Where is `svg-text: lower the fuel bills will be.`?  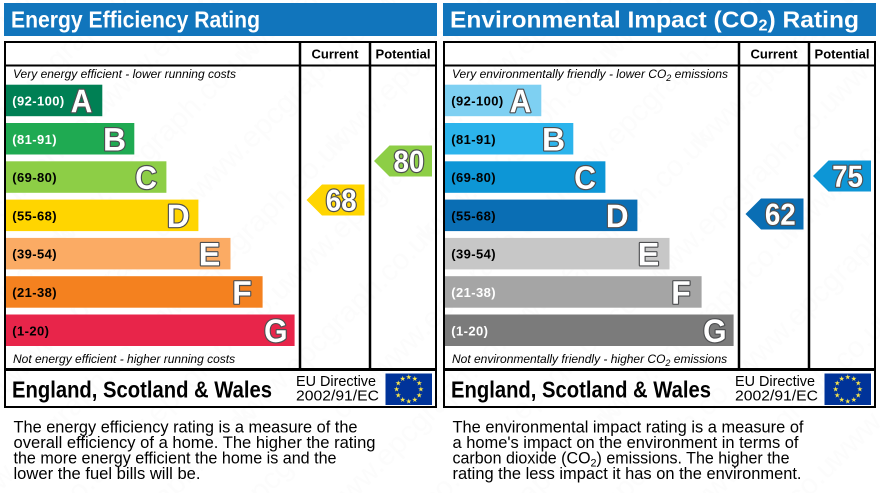 svg-text: lower the fuel bills will be. is located at coordinates (107, 474).